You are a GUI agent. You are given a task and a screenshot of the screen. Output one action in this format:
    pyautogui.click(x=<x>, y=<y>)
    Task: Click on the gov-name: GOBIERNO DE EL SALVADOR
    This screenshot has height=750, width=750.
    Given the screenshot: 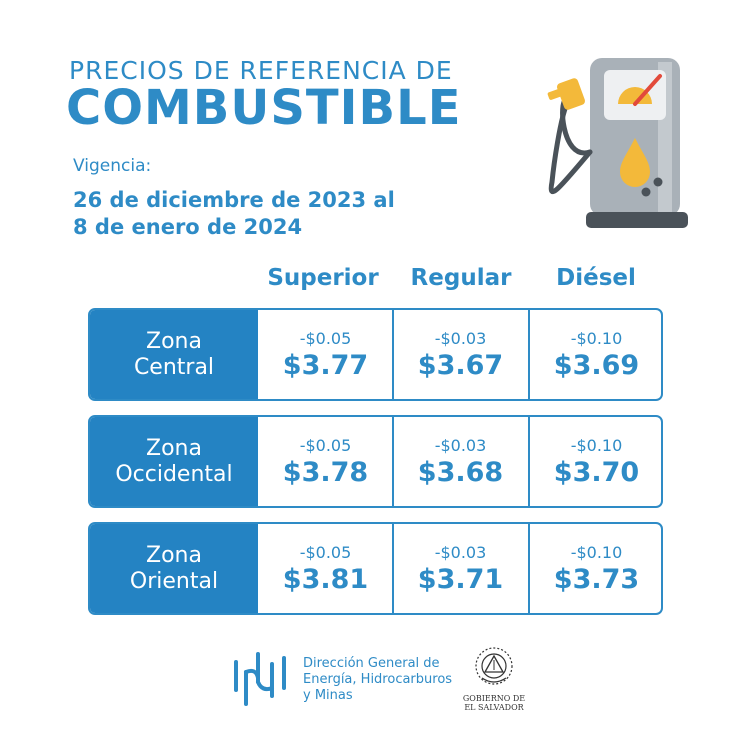 What is the action you would take?
    pyautogui.click(x=494, y=703)
    